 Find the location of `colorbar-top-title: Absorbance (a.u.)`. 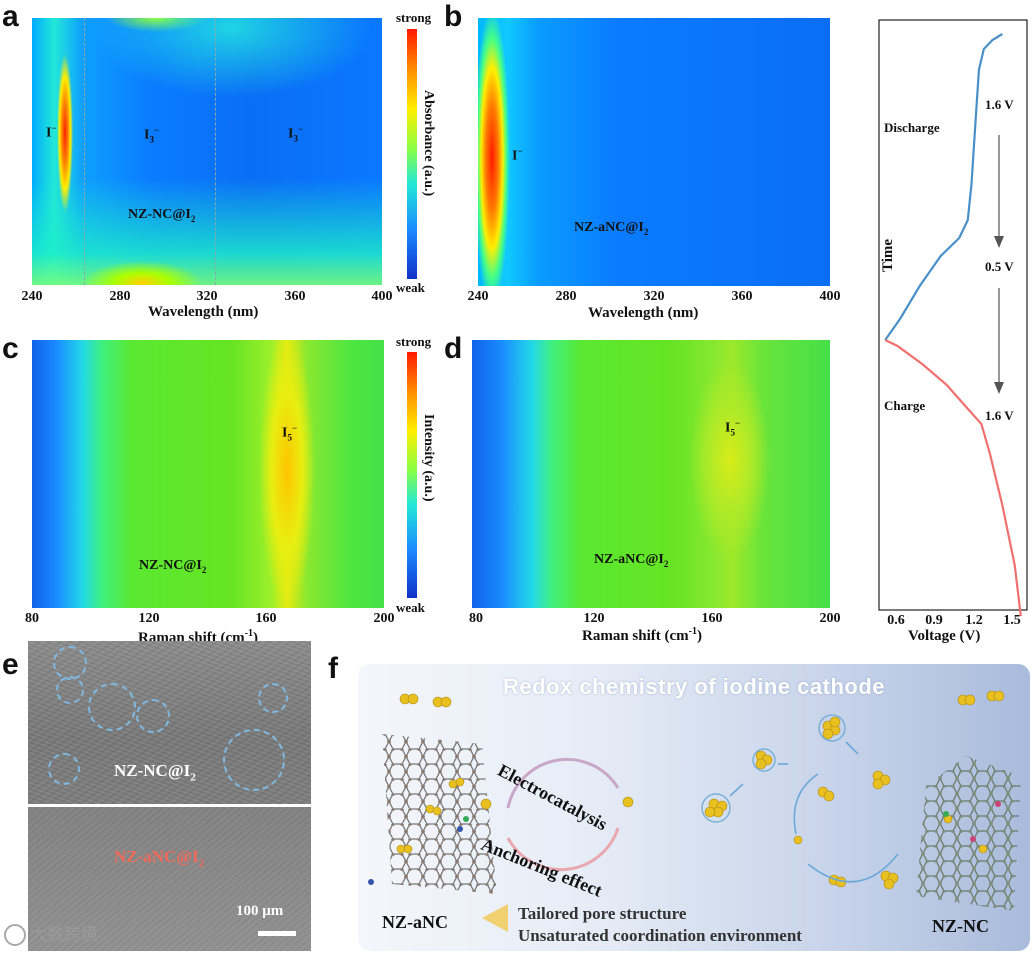

colorbar-top-title: Absorbance (a.u.) is located at coordinates (428, 143).